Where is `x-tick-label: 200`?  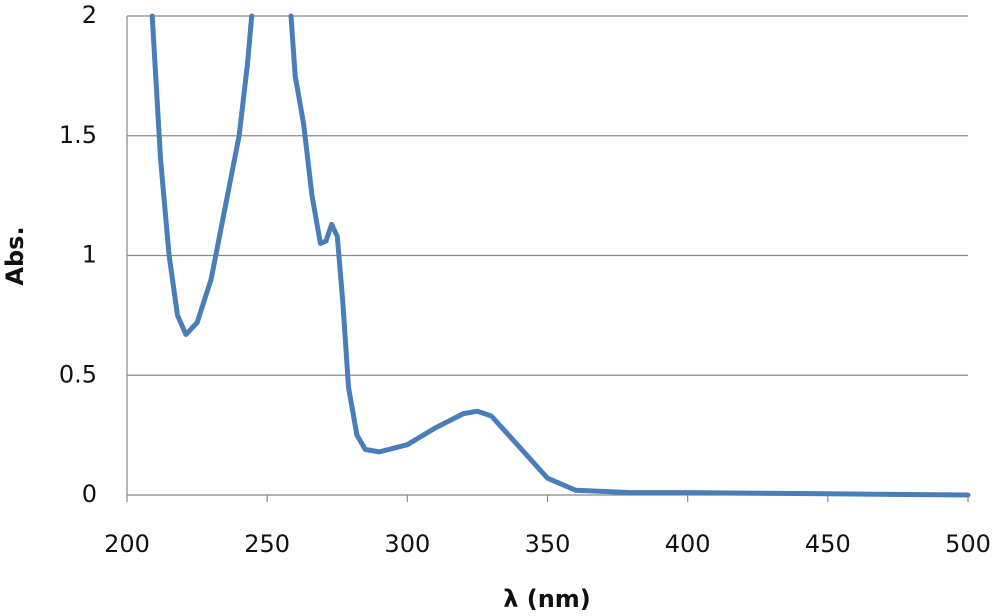 x-tick-label: 200 is located at coordinates (127, 544).